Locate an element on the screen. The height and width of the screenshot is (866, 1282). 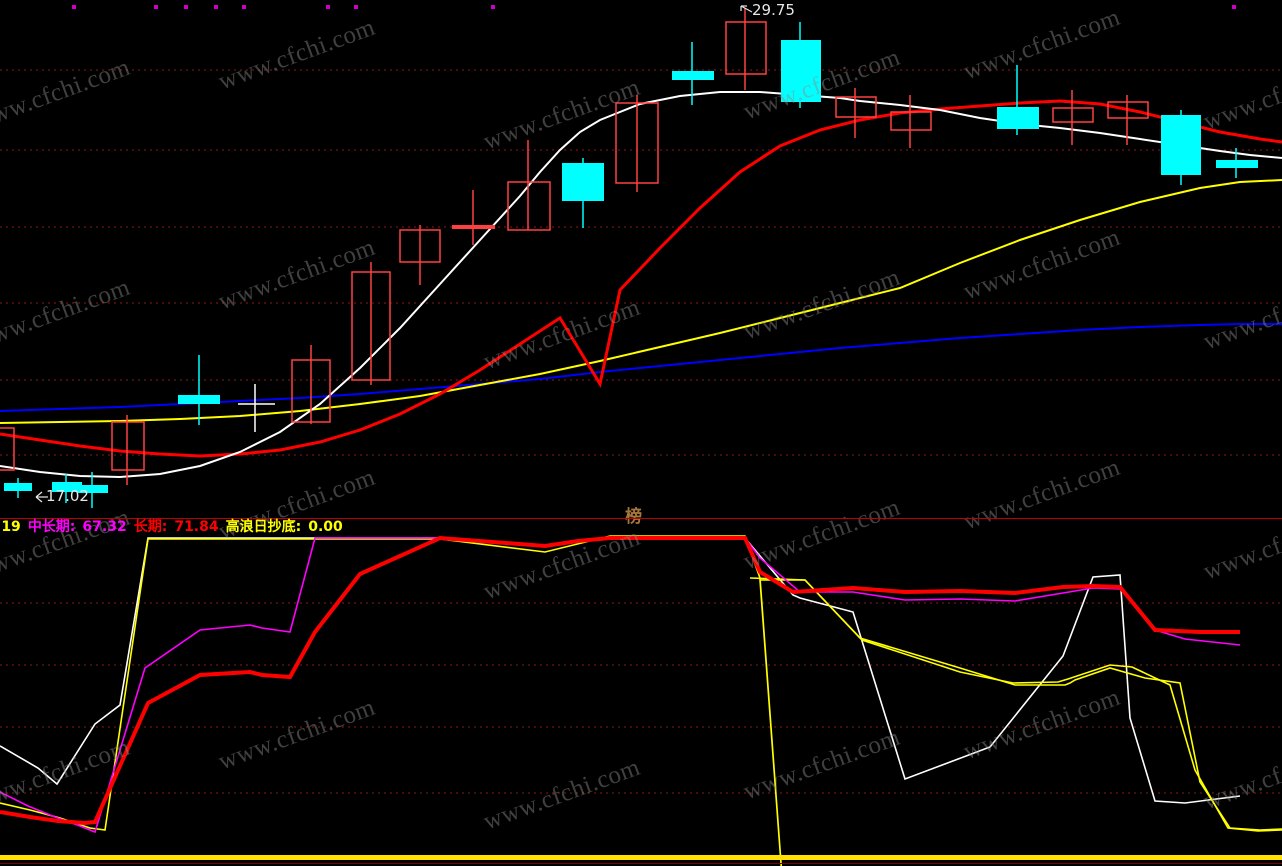
legend-high-wave-value: 0.00 is located at coordinates (325, 527).